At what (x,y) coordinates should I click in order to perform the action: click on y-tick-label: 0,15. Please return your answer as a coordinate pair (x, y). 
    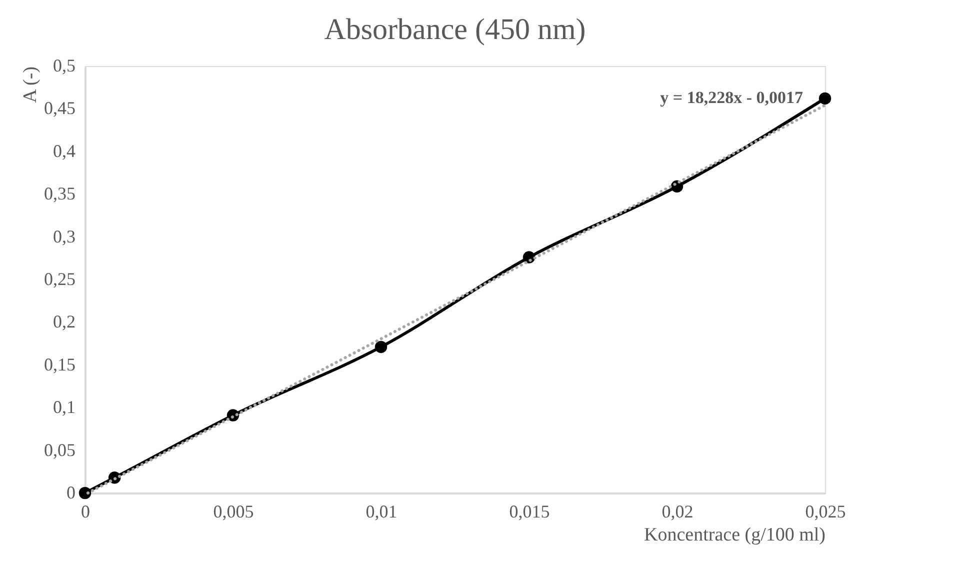
    Looking at the image, I should click on (60, 364).